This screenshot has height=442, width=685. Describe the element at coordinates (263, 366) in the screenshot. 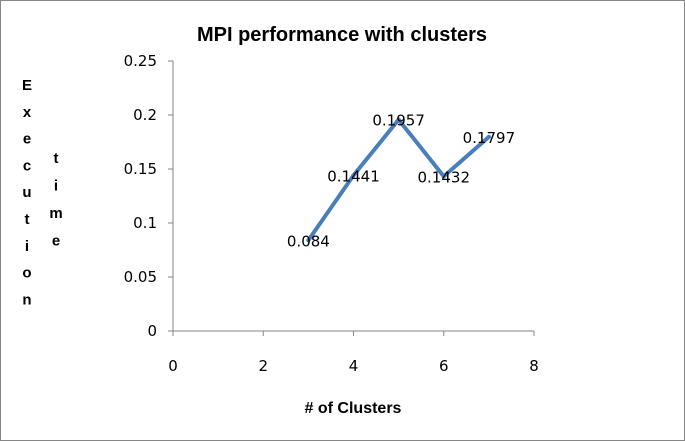

I see `x-tick-label: 2` at that location.